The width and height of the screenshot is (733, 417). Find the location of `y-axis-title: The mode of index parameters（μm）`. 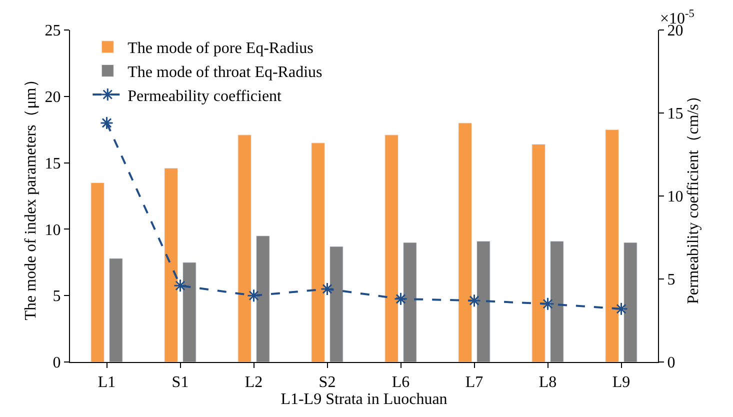

y-axis-title: The mode of index parameters（μm） is located at coordinates (31, 196).